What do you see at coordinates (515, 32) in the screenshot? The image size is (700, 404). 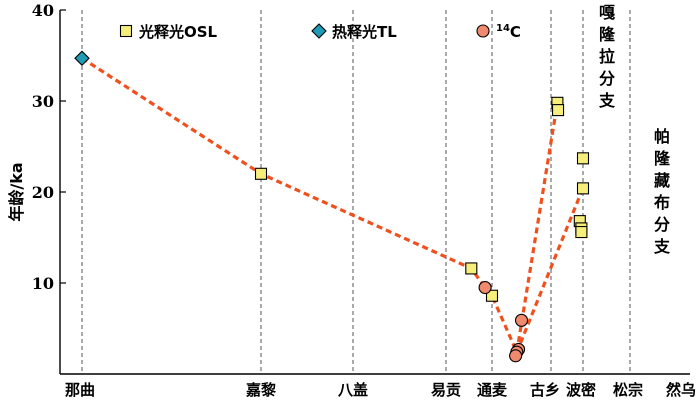 I see `legend-label-main: C` at bounding box center [515, 32].